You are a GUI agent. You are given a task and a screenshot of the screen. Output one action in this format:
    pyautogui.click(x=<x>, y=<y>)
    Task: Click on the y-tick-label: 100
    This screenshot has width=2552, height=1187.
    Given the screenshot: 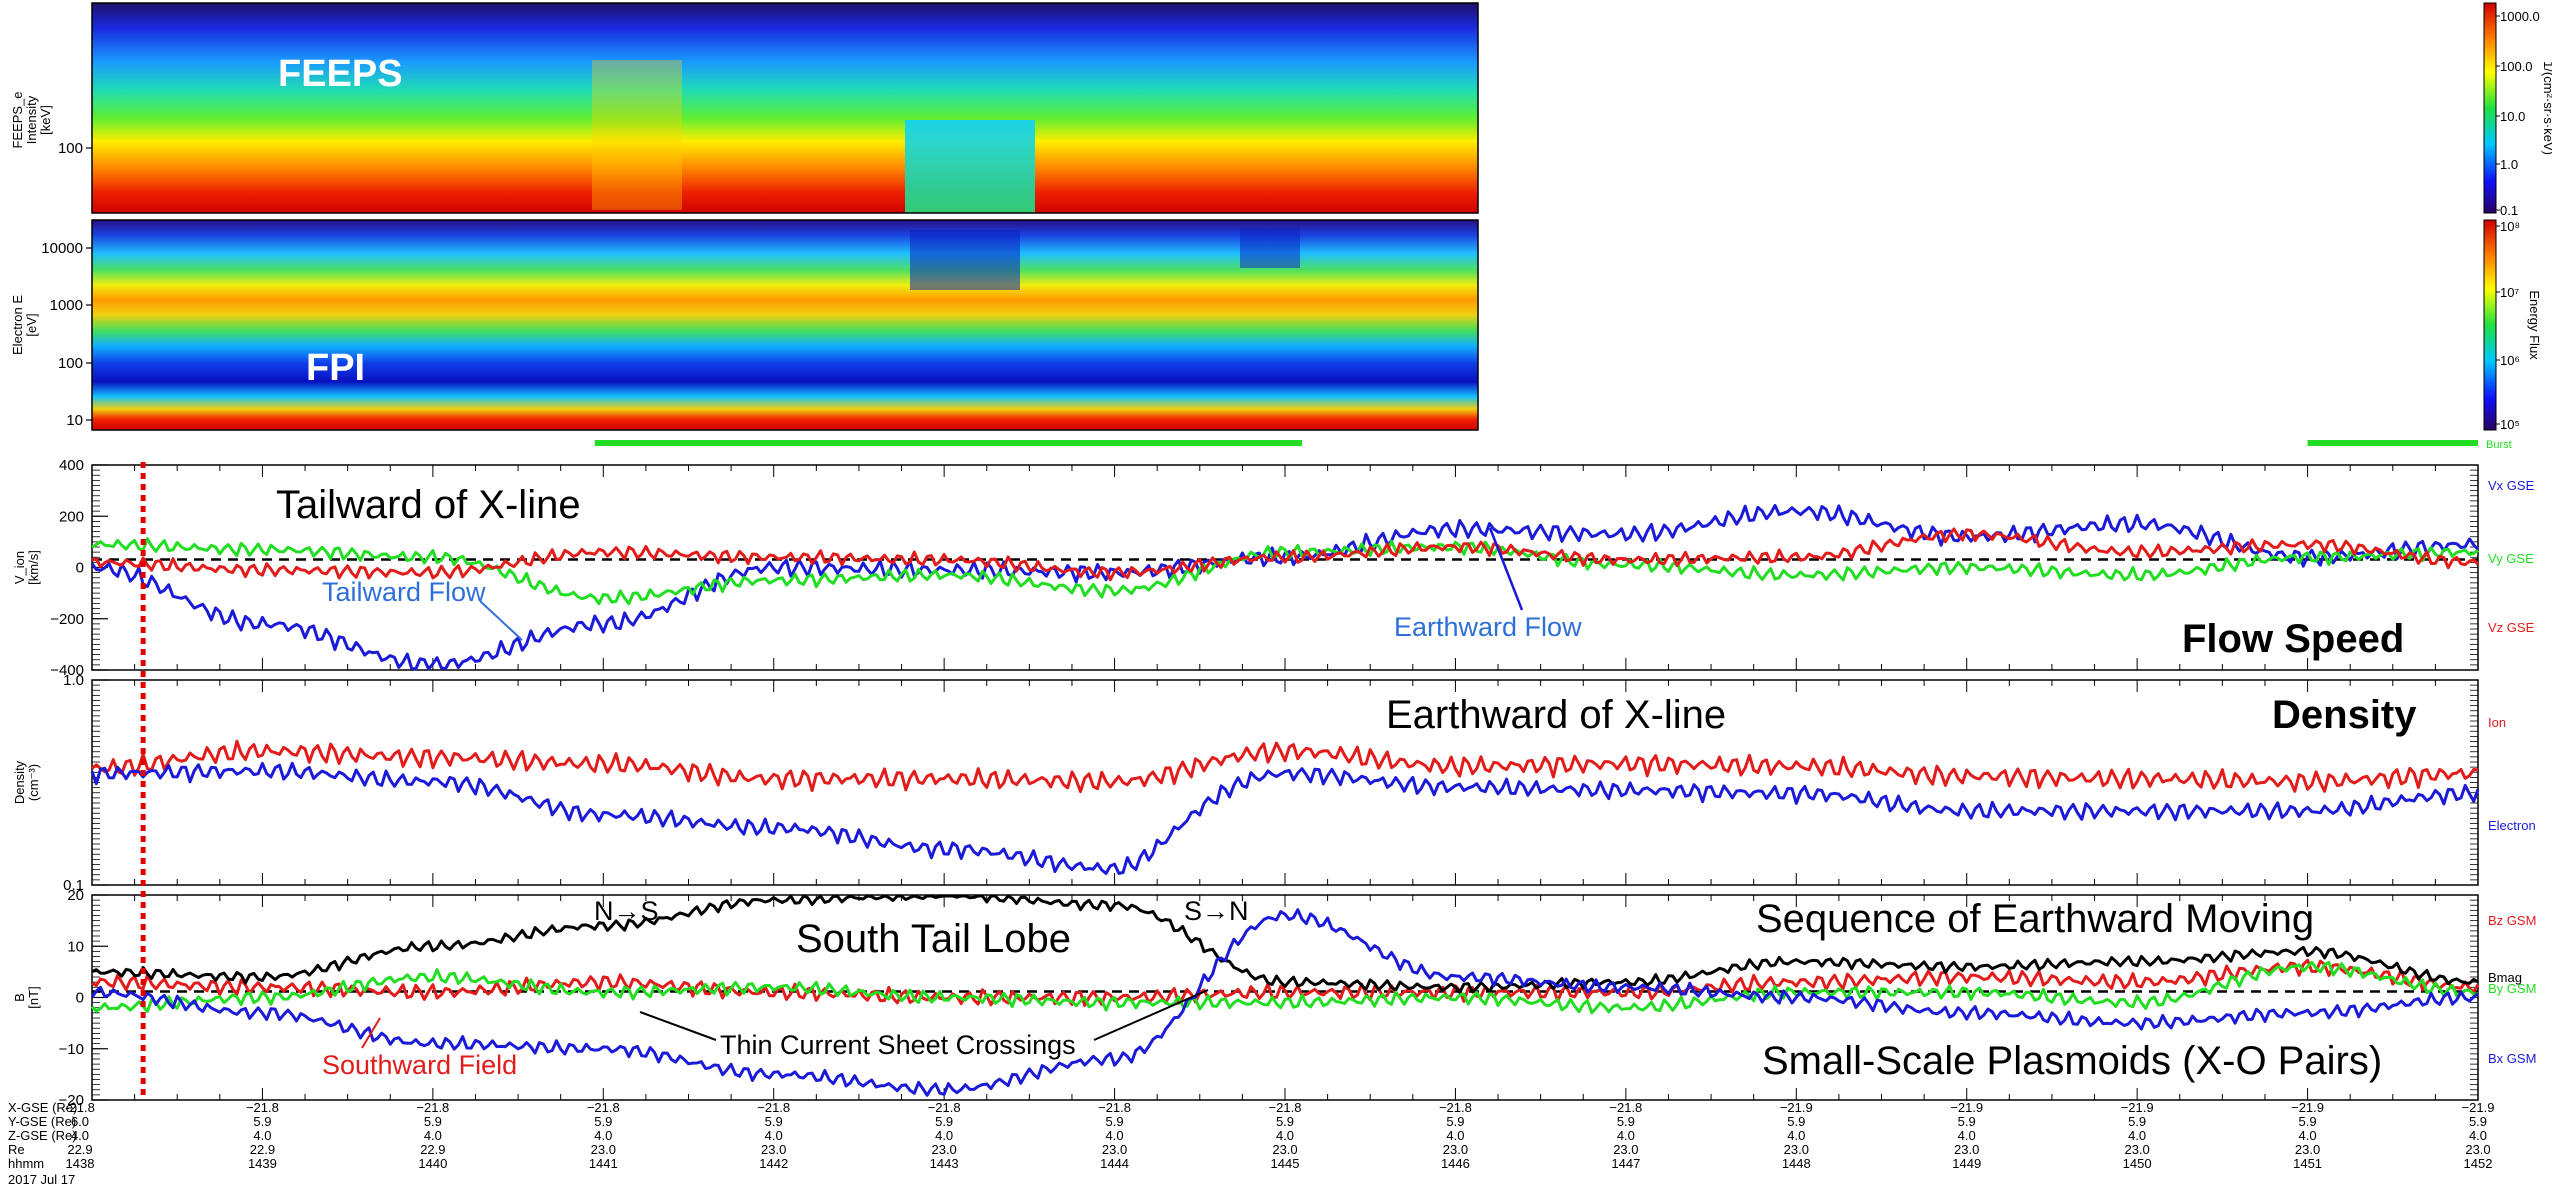 What is the action you would take?
    pyautogui.click(x=70, y=148)
    